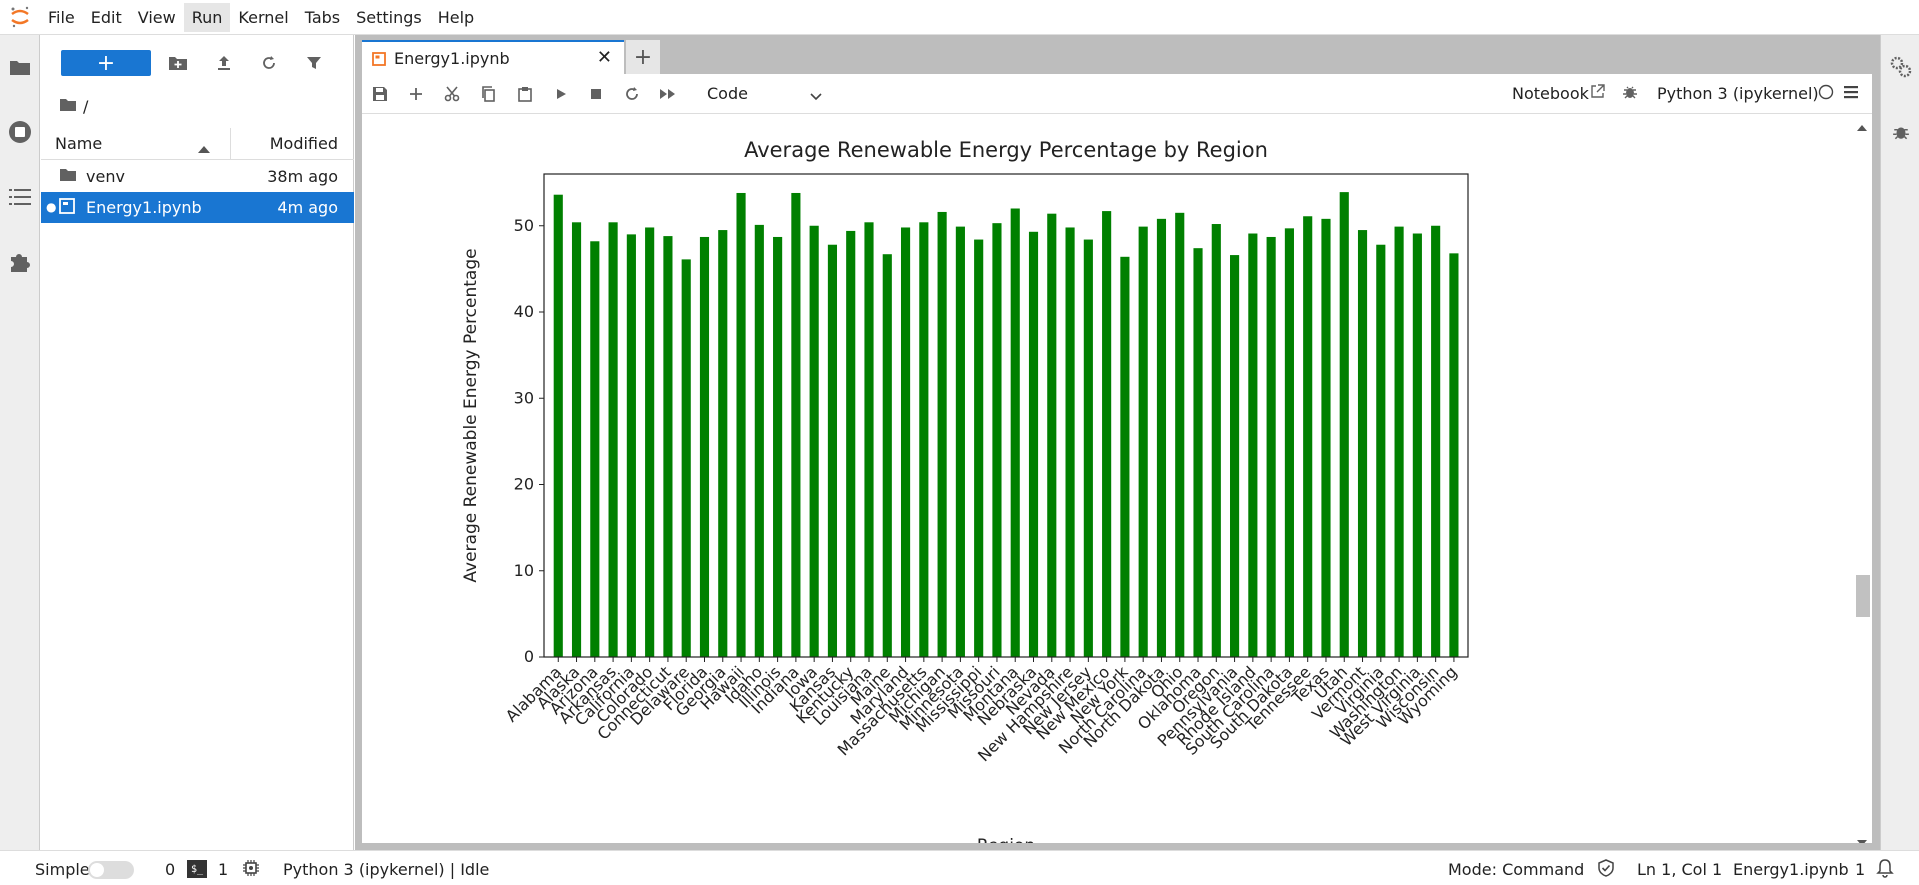  Describe the element at coordinates (643, 57) in the screenshot. I see `new-tab-button: +` at that location.